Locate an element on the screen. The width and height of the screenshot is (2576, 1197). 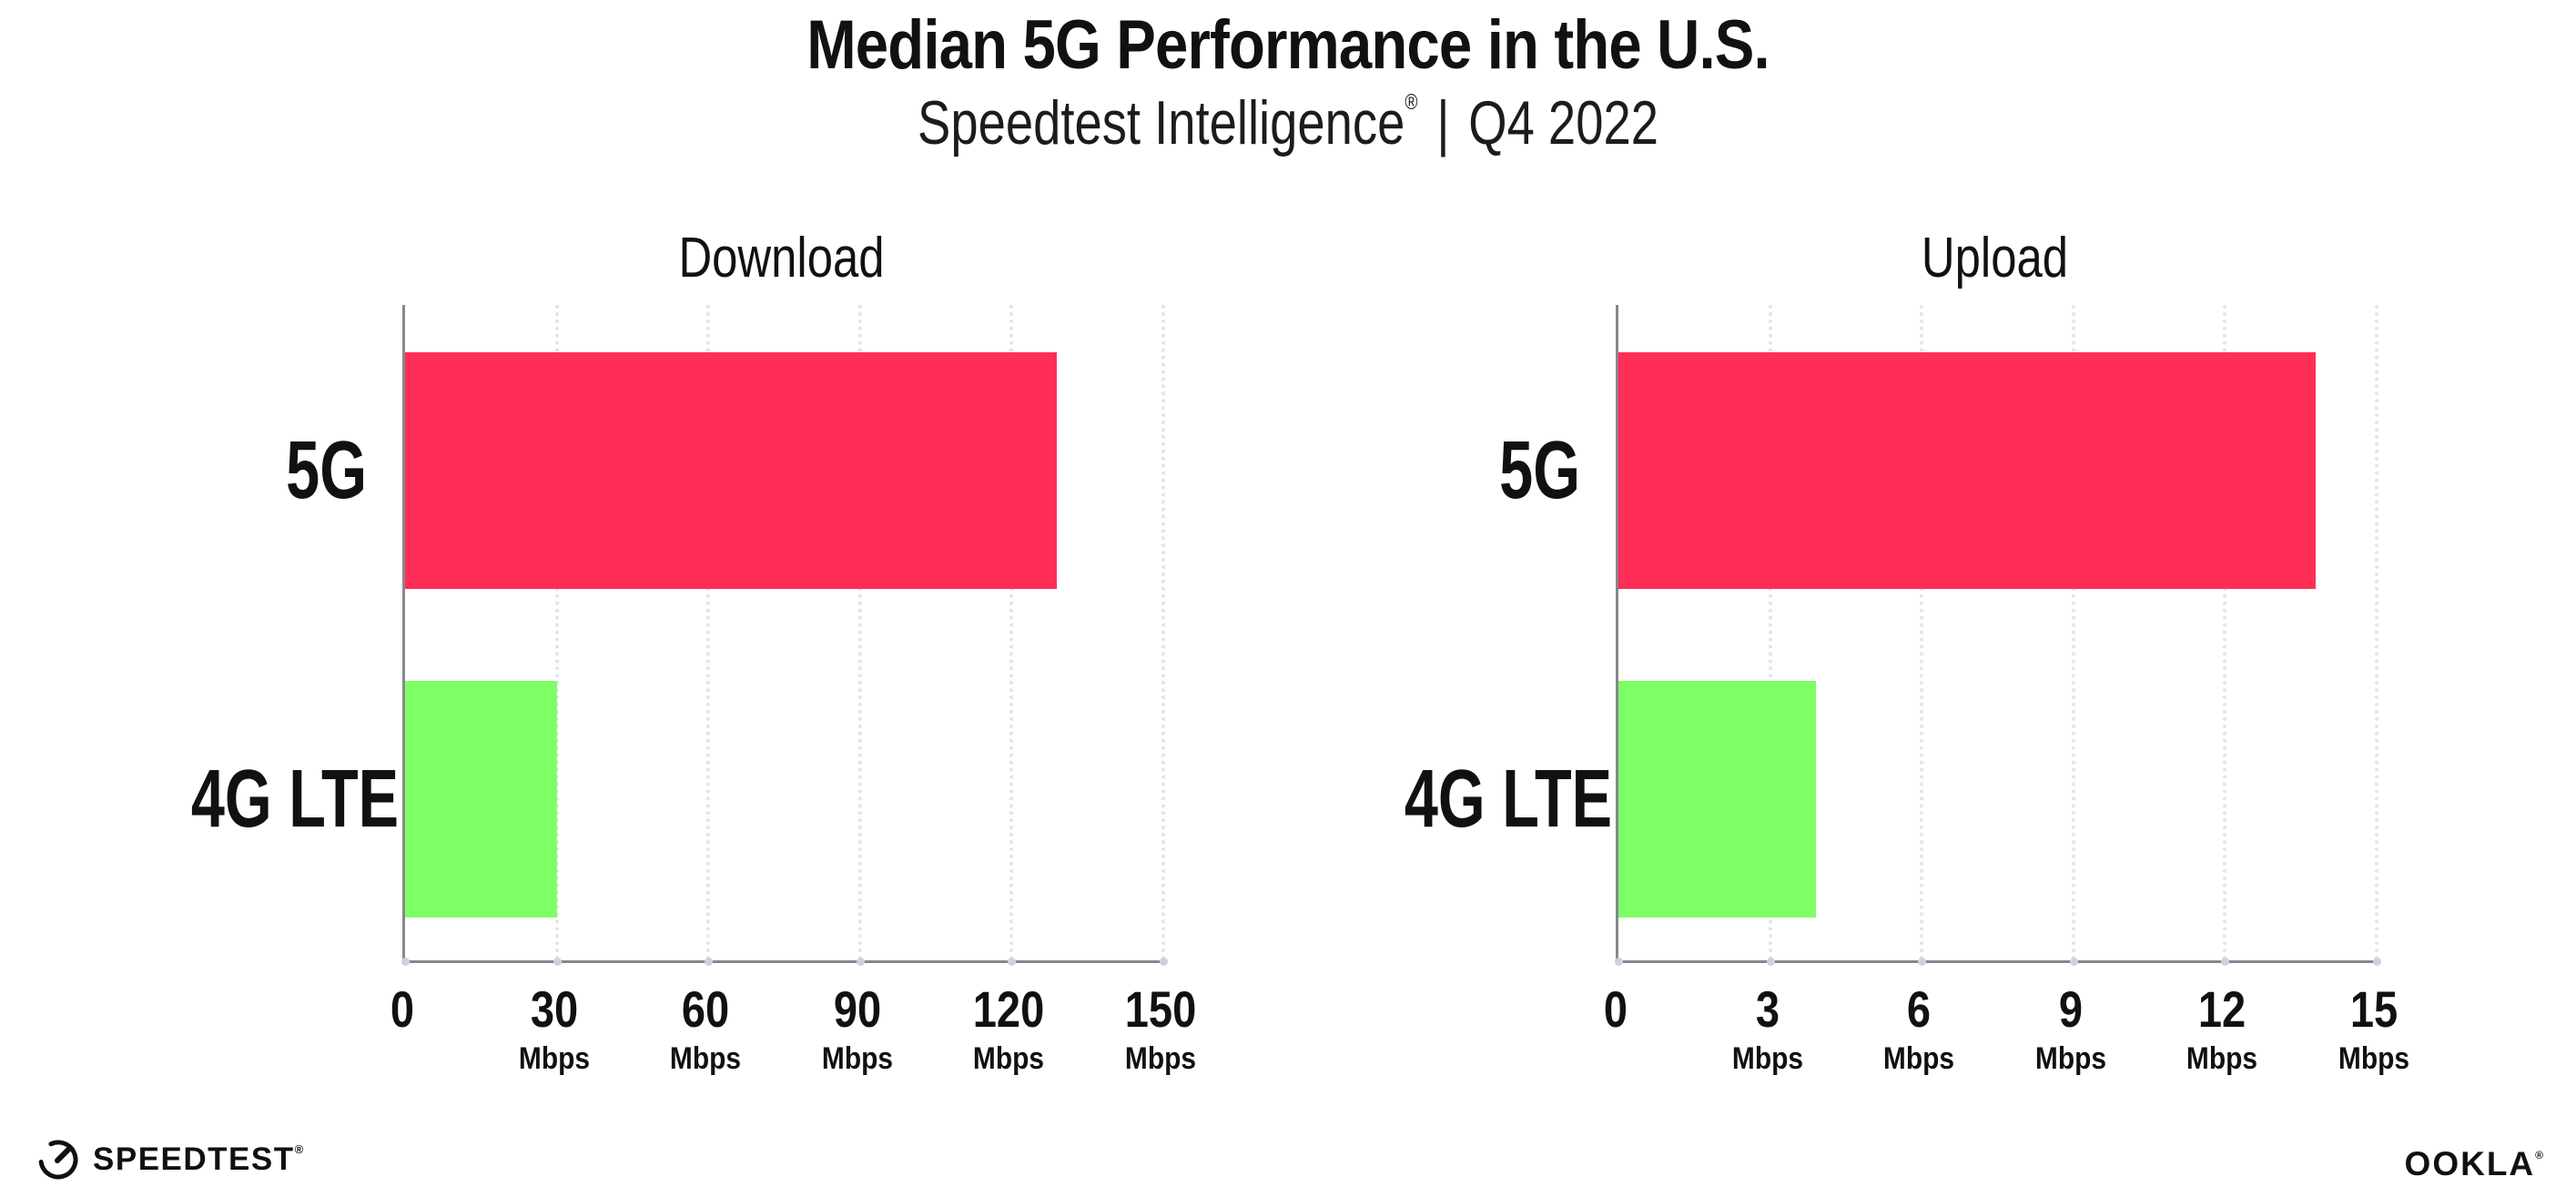
download-chart-title: Download is located at coordinates (781, 258).